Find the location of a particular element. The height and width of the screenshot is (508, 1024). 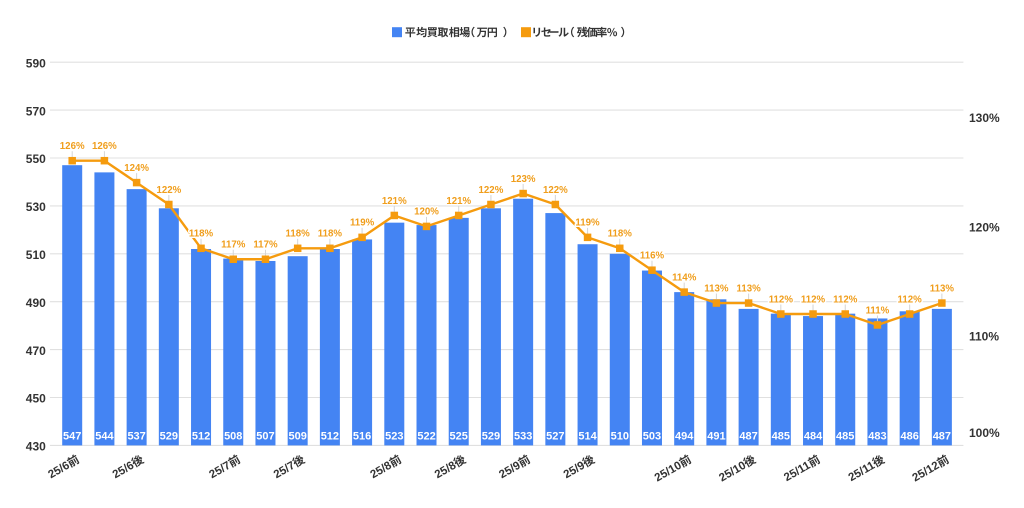

svg-text: 483 is located at coordinates (877, 436).